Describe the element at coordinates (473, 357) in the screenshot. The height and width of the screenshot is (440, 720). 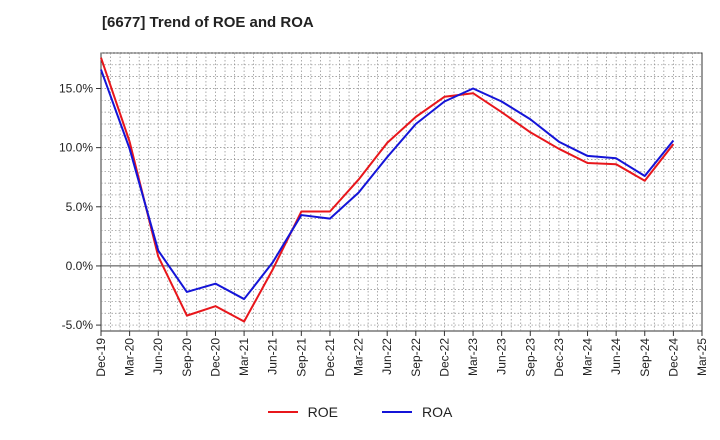
I see `x-tick-label: Mar-23` at that location.